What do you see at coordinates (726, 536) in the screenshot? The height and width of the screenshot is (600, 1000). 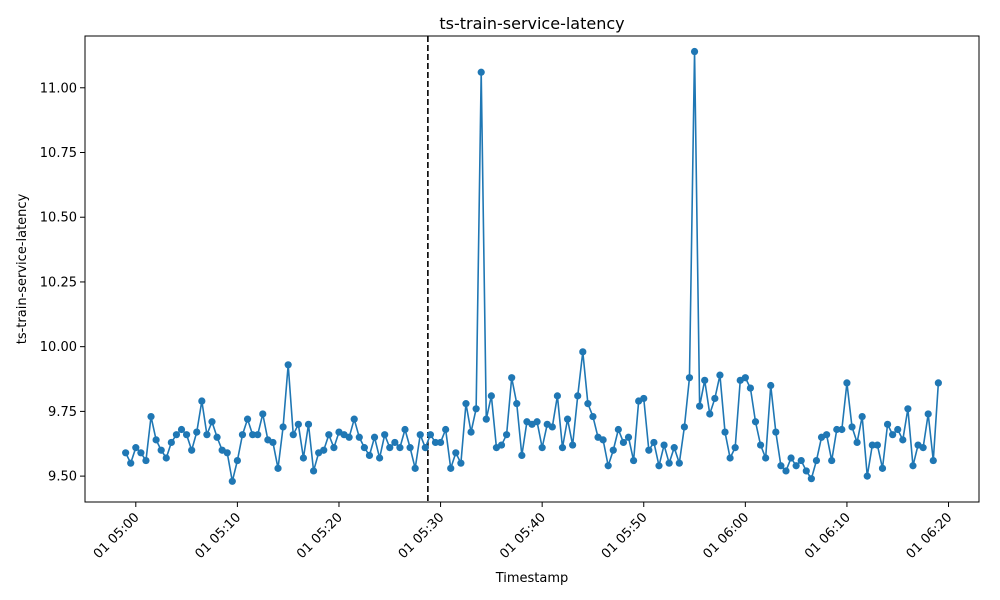 I see `x-tick-label: 01 06:00` at bounding box center [726, 536].